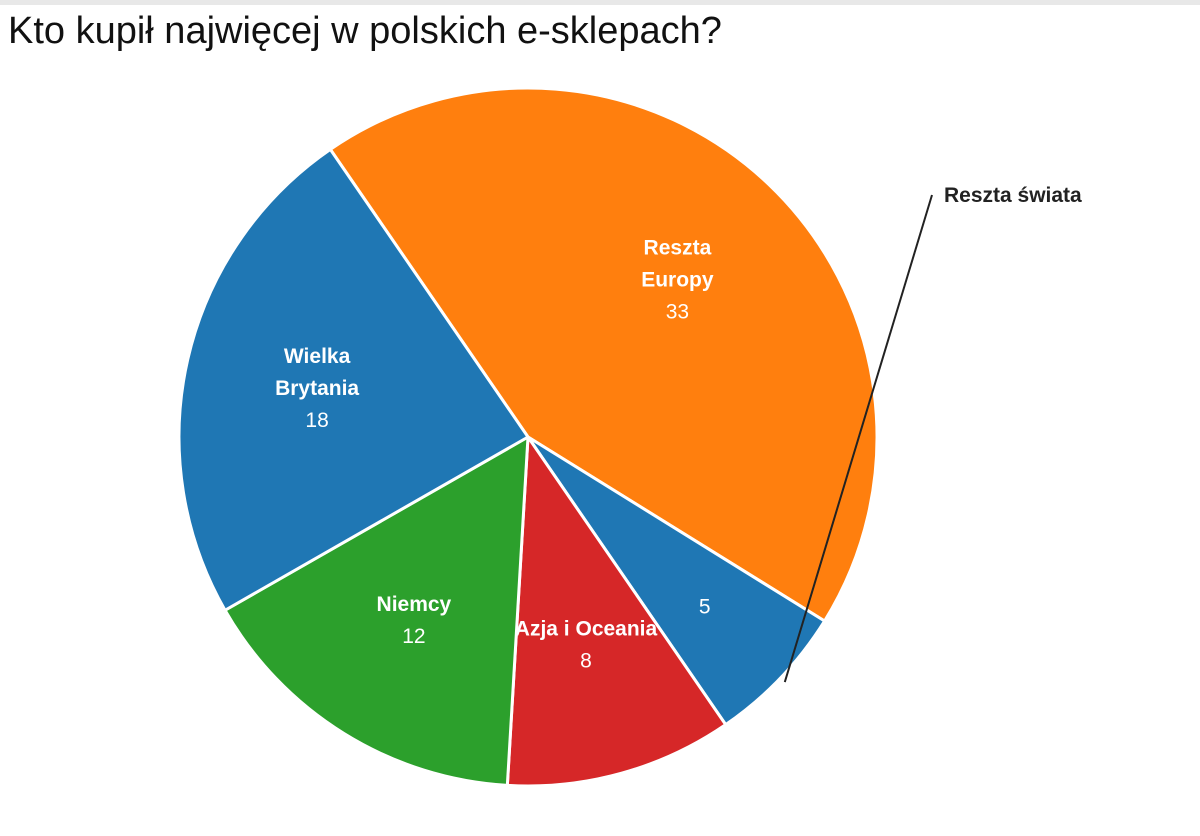 The height and width of the screenshot is (836, 1200). I want to click on slice-label-reszta-swiata: Reszta świata, so click(1013, 195).